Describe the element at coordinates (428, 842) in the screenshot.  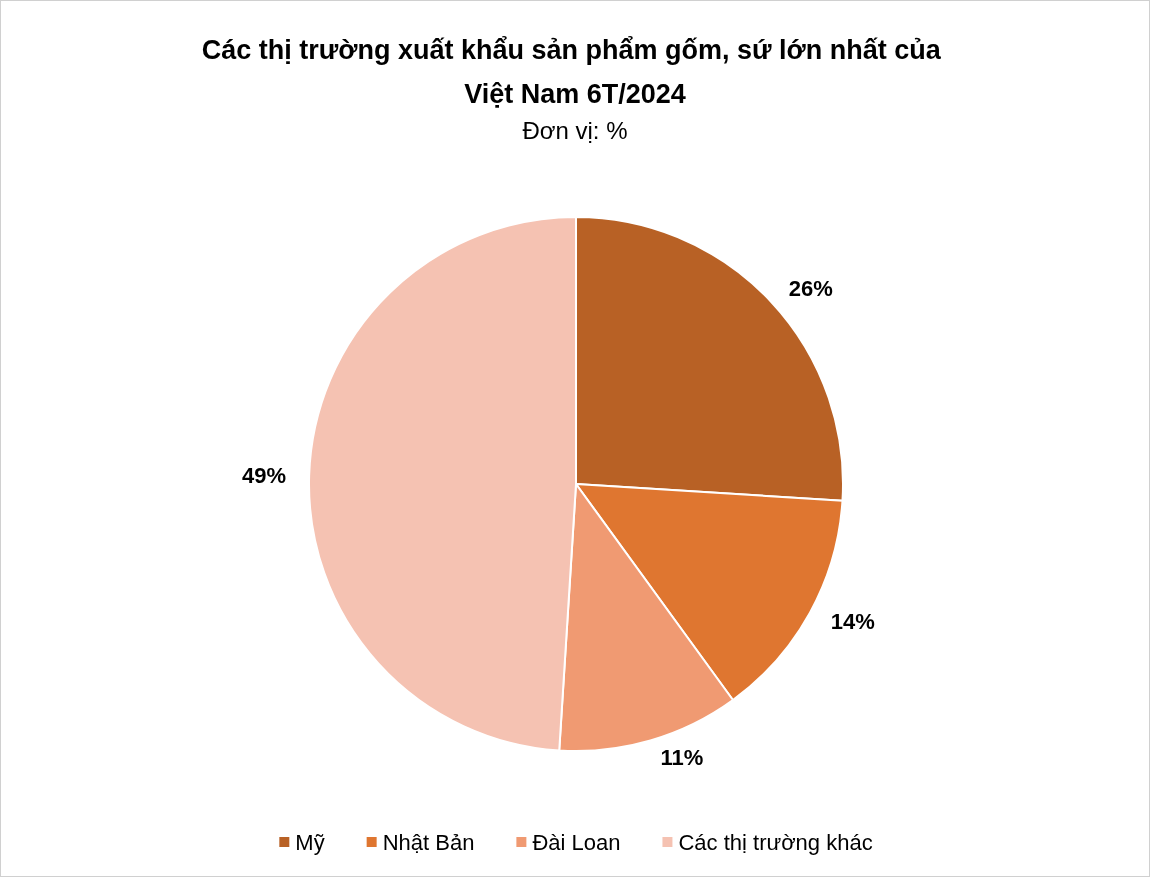
I see `legend-label: Nhật Bản` at that location.